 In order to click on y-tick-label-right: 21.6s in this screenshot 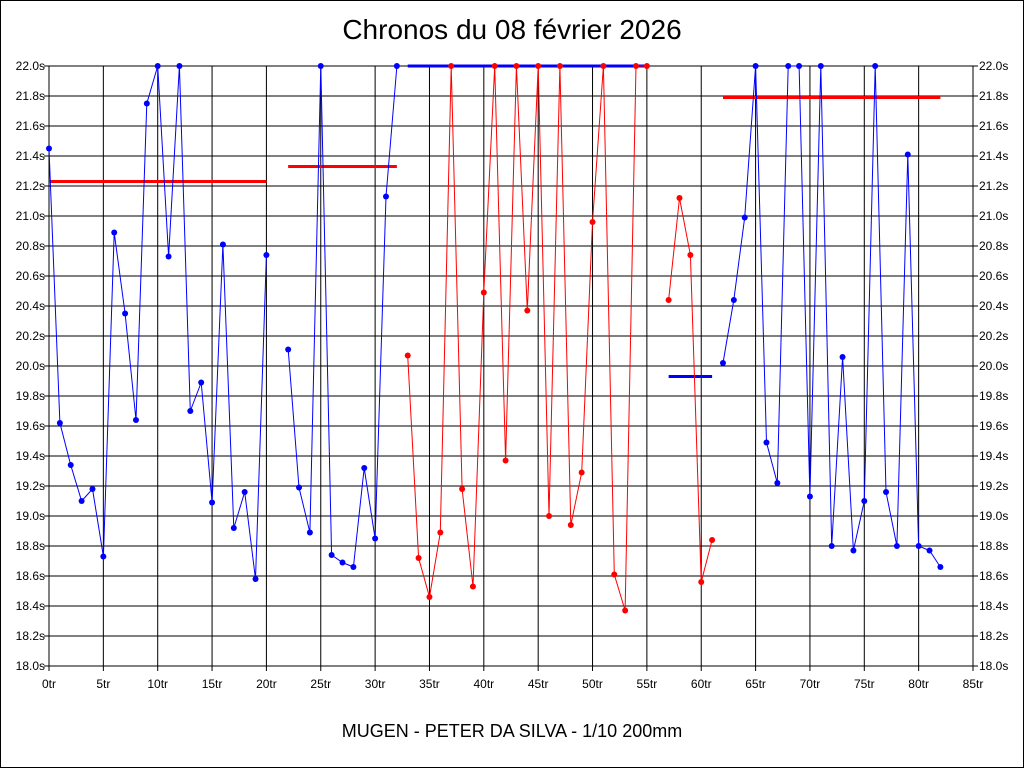, I will do `click(993, 126)`.